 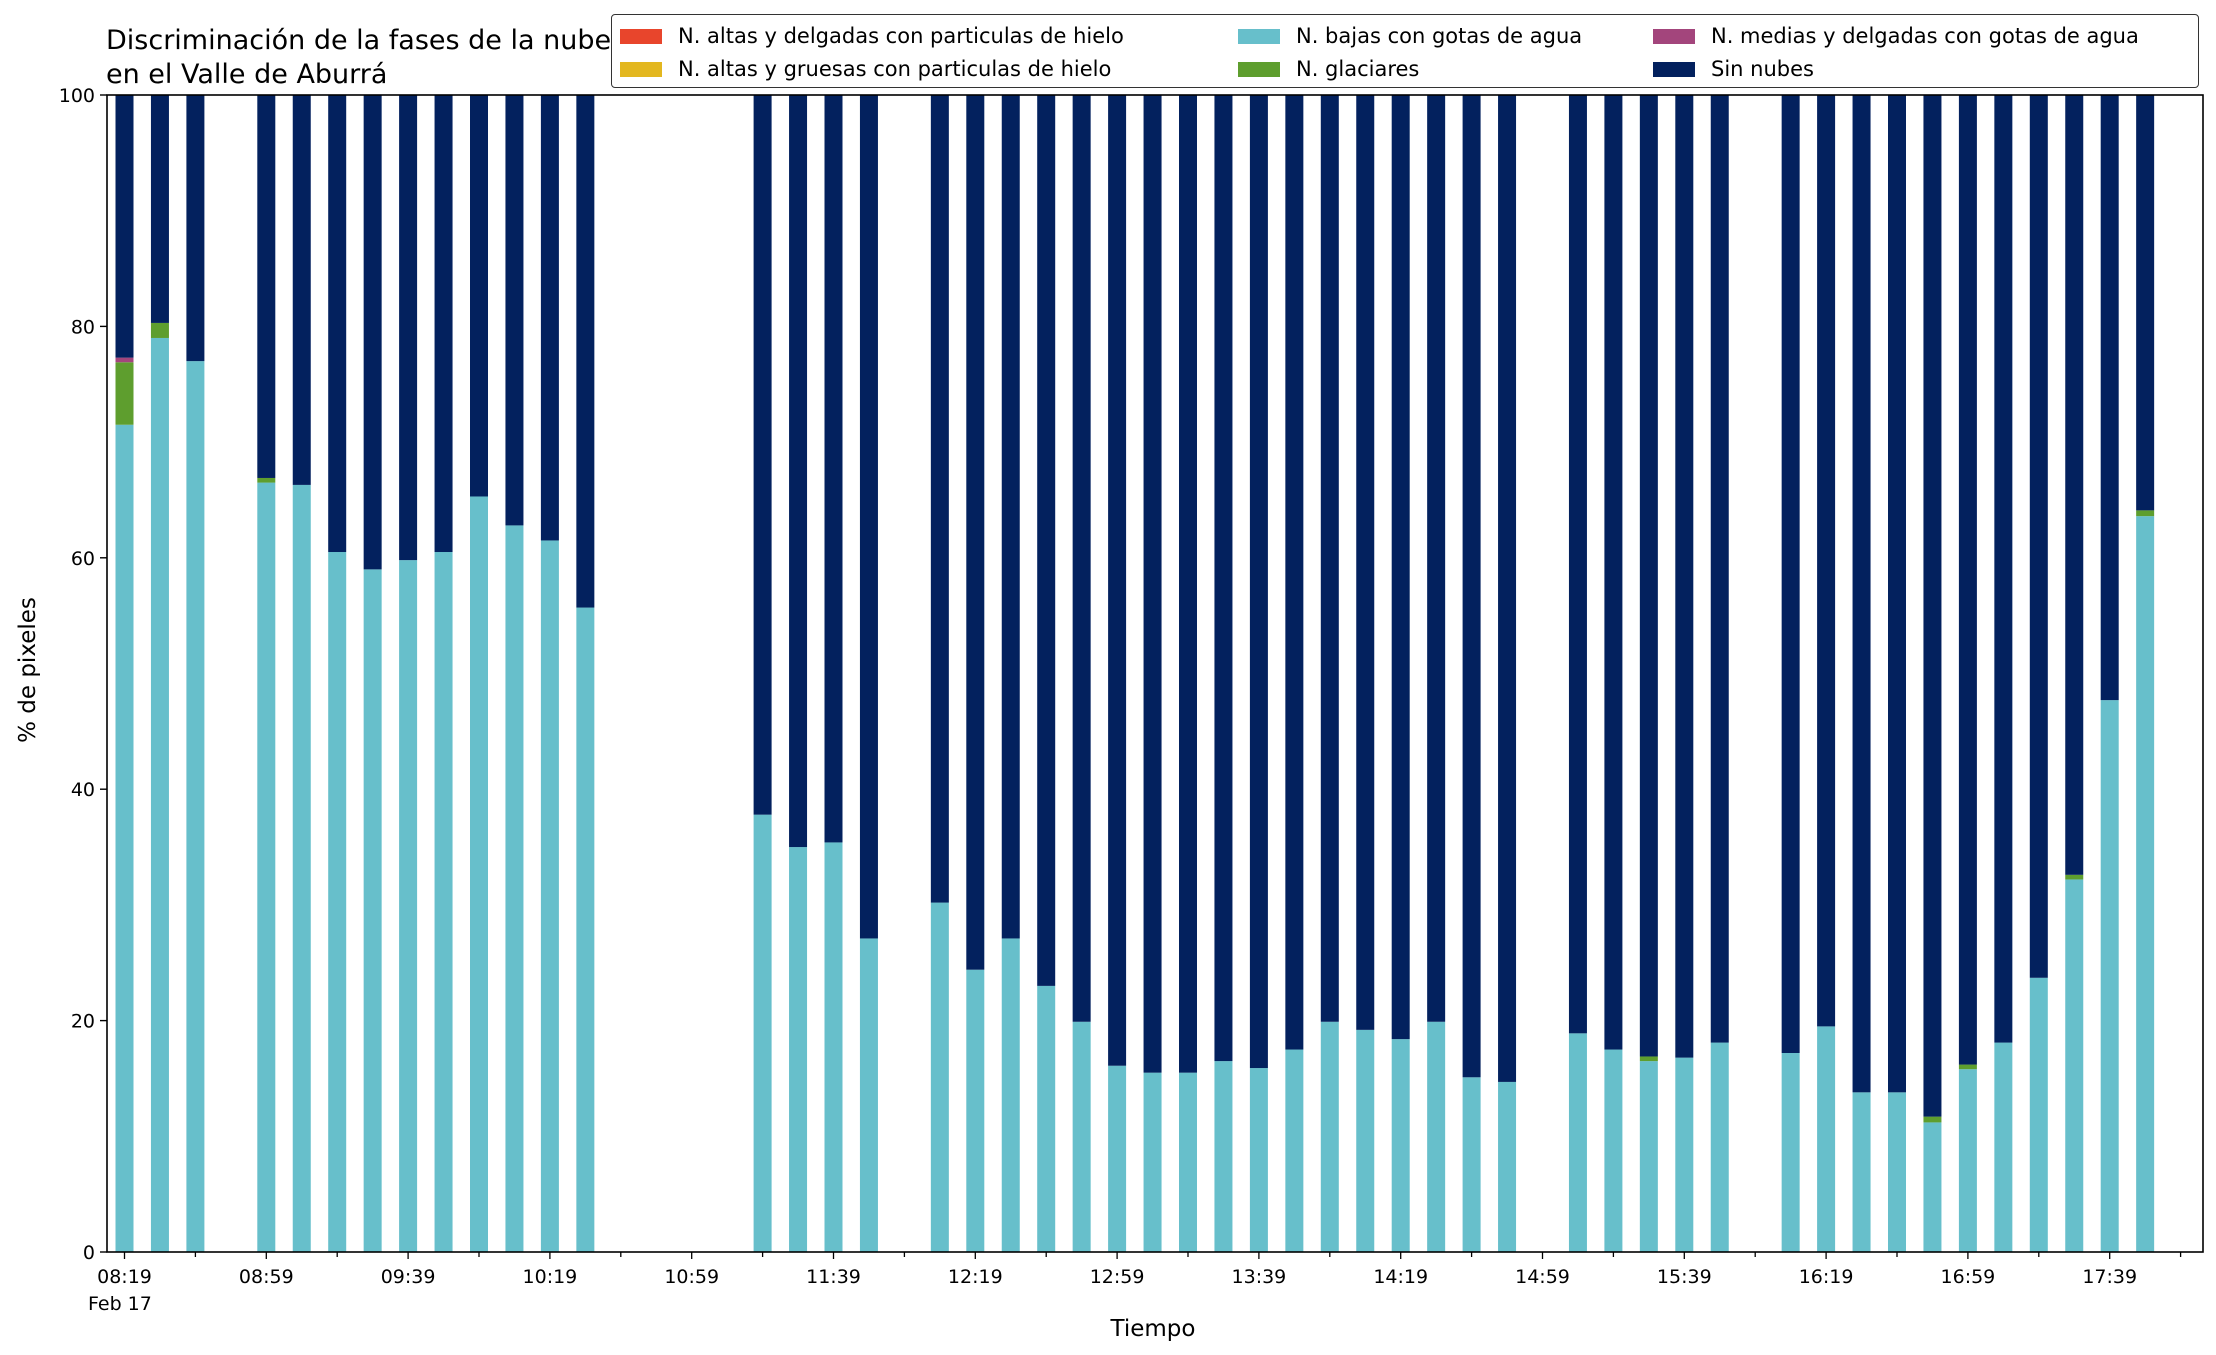 What do you see at coordinates (1259, 1277) in the screenshot?
I see `x-tick-label: 13:39` at bounding box center [1259, 1277].